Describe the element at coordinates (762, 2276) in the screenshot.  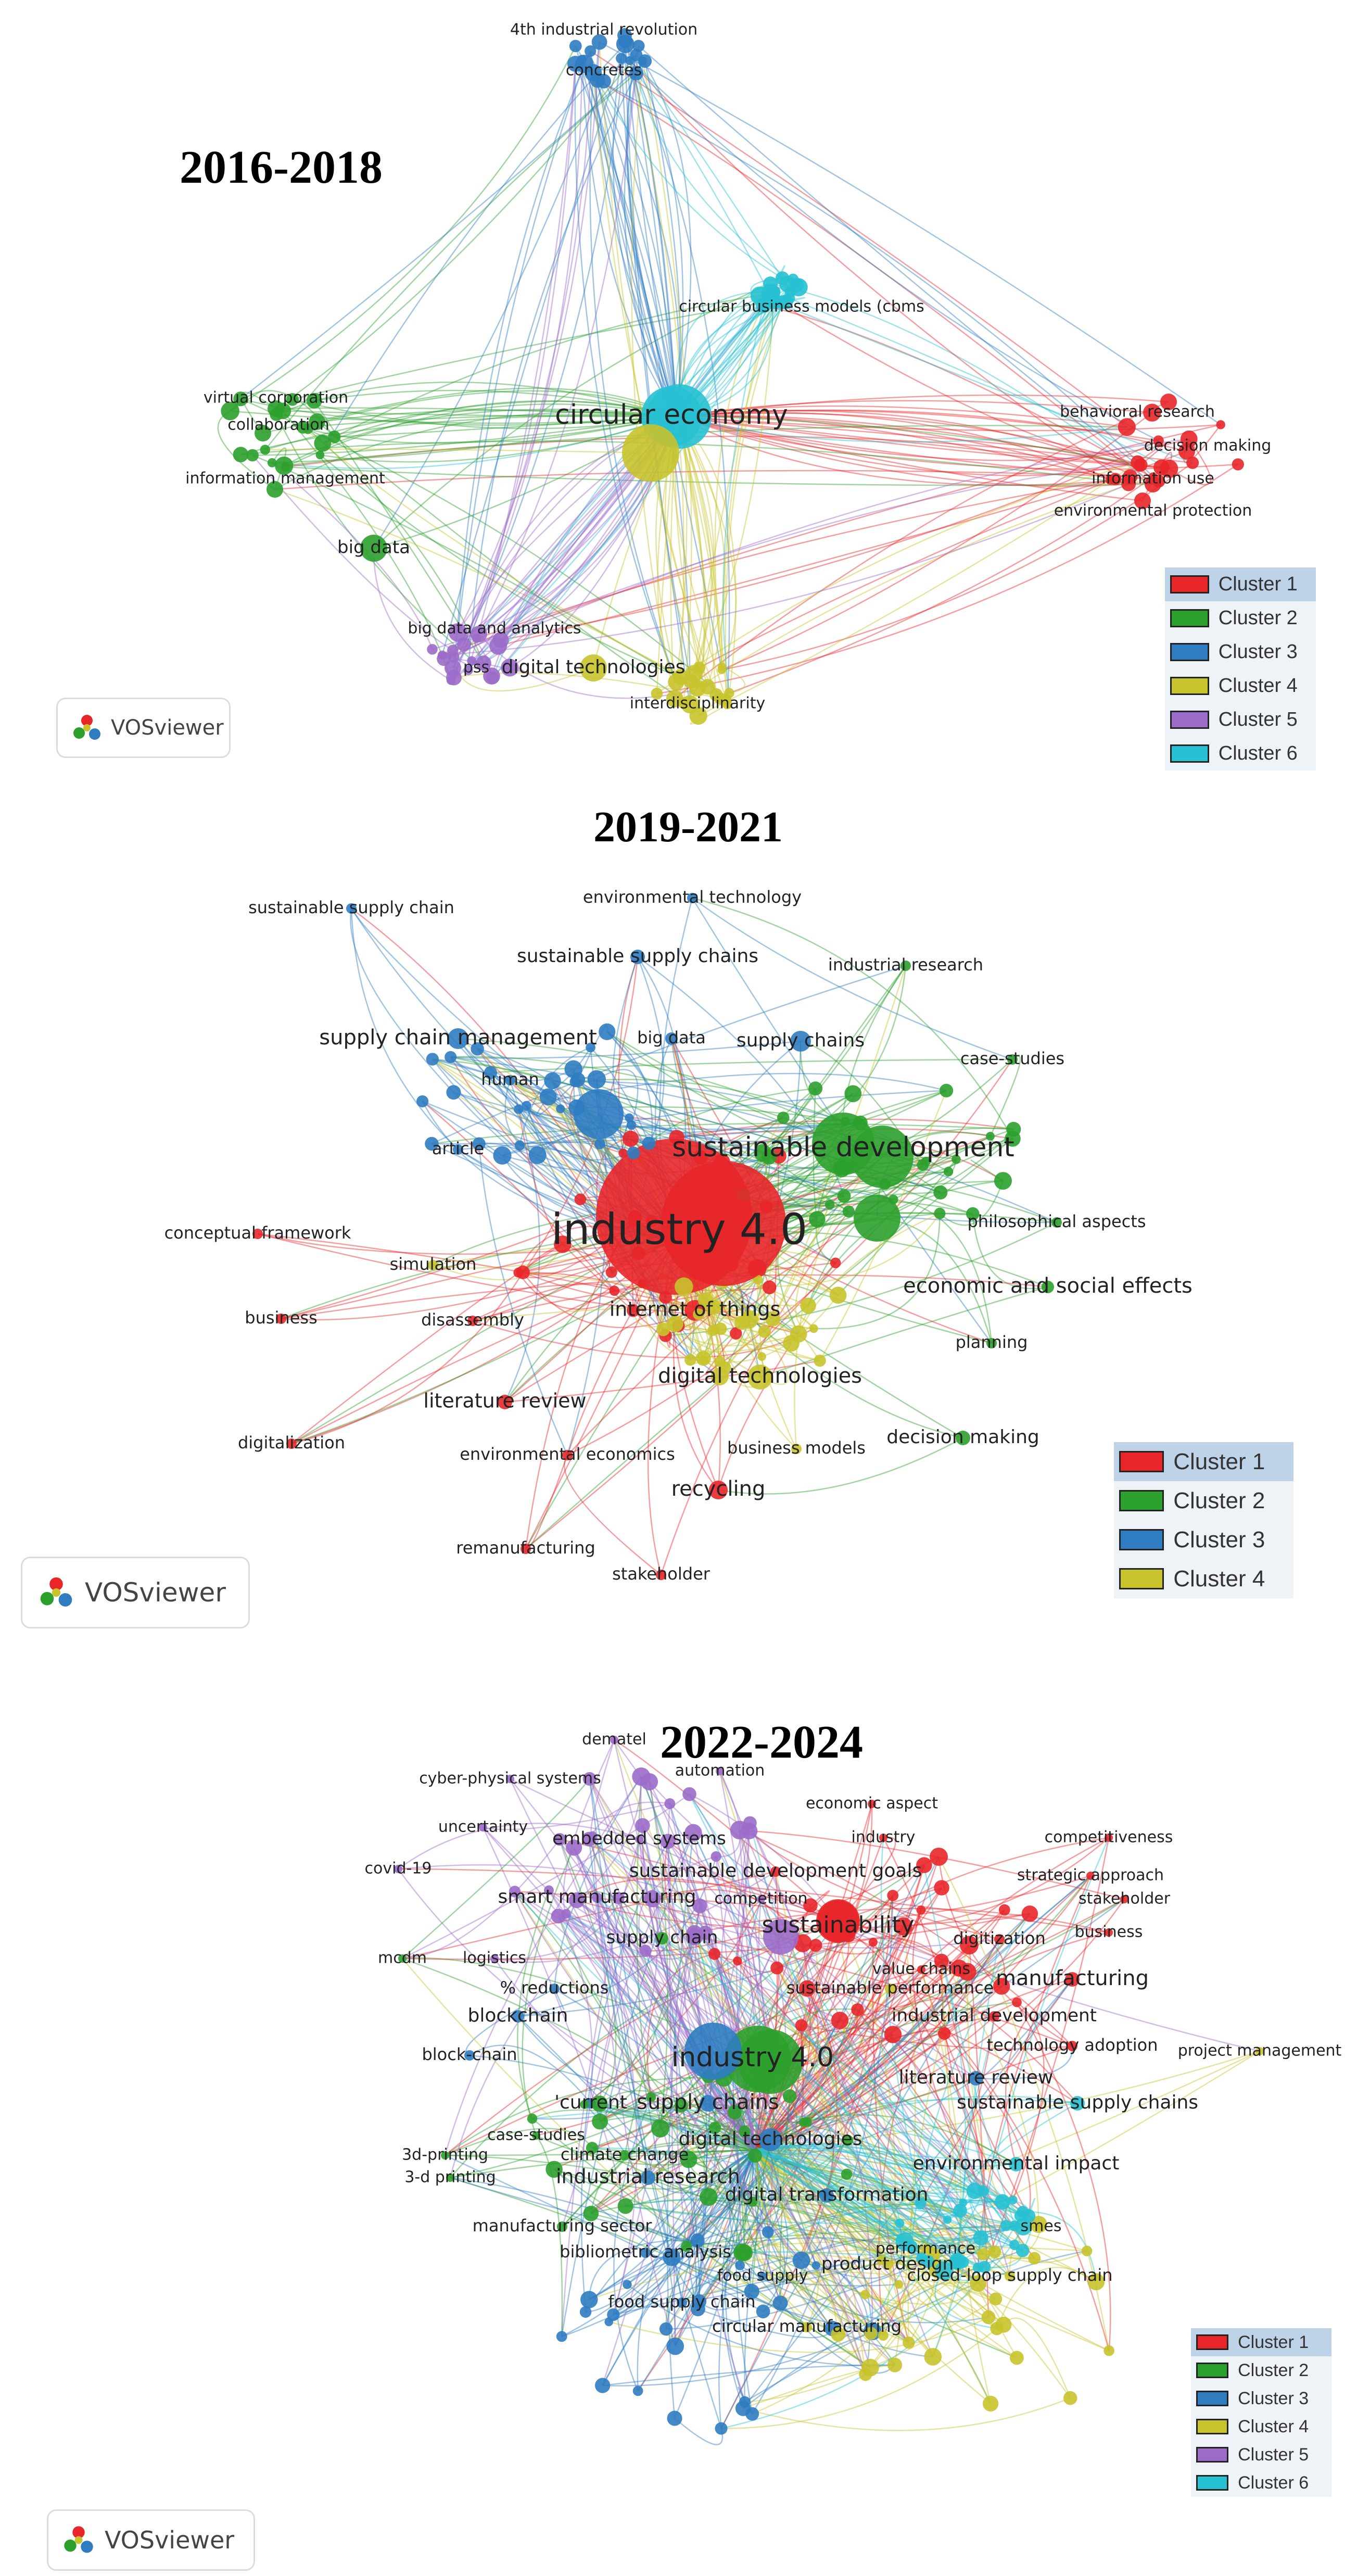
I see `keyword-label: food supply` at that location.